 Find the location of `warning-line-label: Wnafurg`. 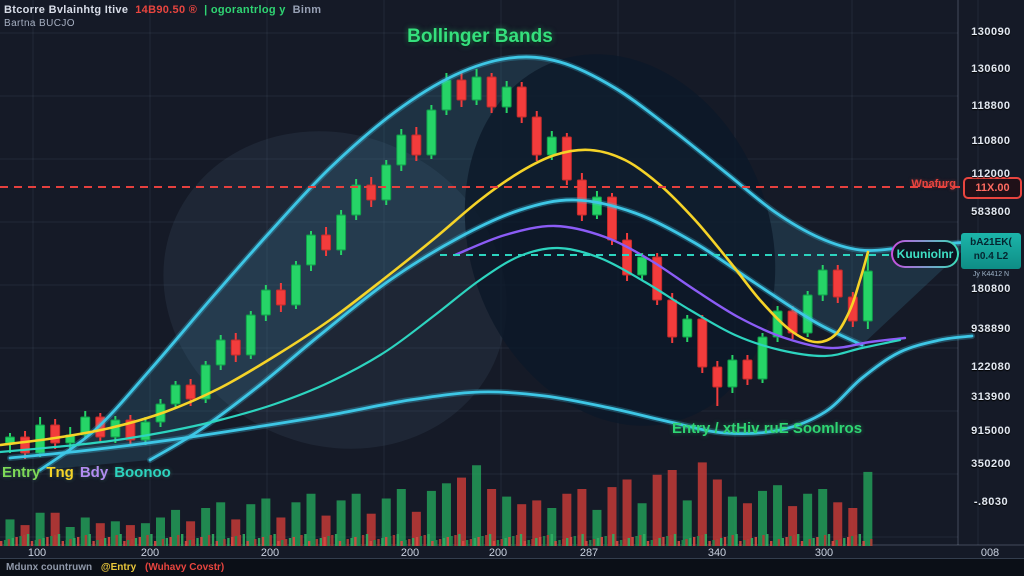

warning-line-label: Wnafurg is located at coordinates (933, 184).